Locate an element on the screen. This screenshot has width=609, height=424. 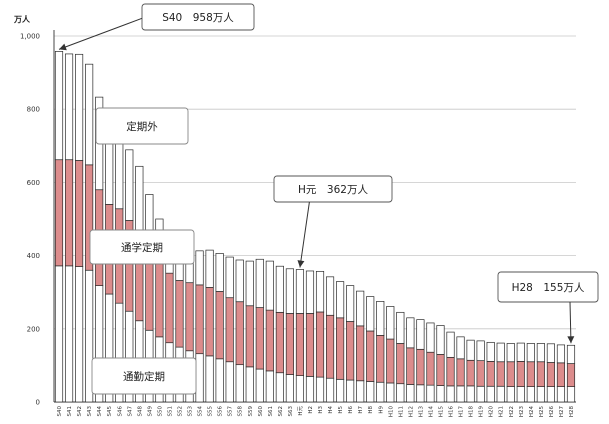
x-tick-label: S50 is located at coordinates (160, 411).